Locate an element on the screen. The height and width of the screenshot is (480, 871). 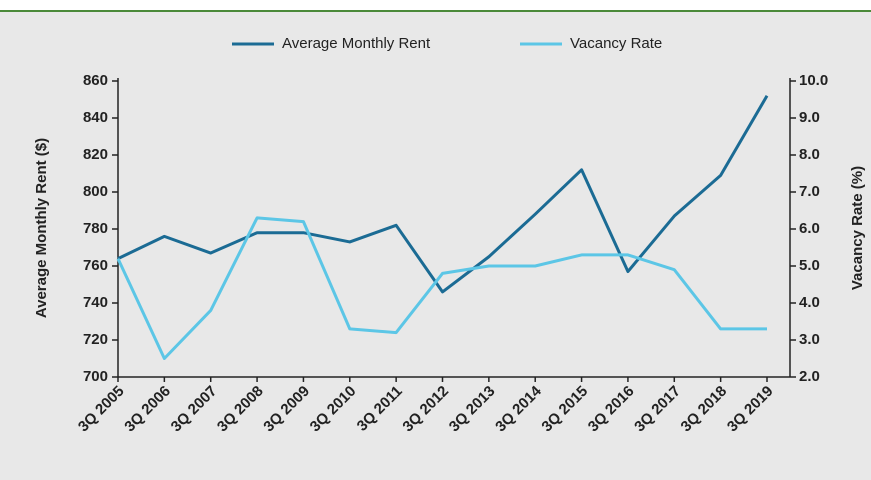
y2-tick-label: 5.0 is located at coordinates (809, 265).